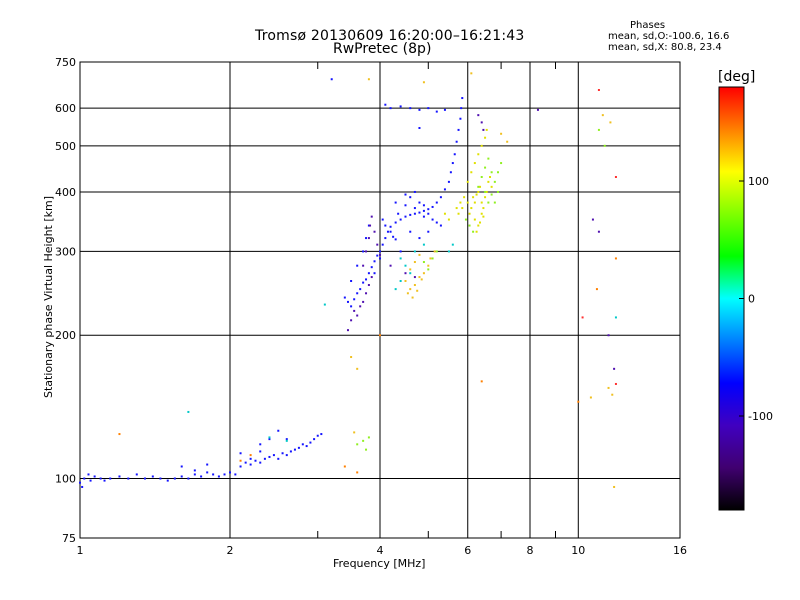  What do you see at coordinates (65, 62) in the screenshot?
I see `y-tick-label: 750` at bounding box center [65, 62].